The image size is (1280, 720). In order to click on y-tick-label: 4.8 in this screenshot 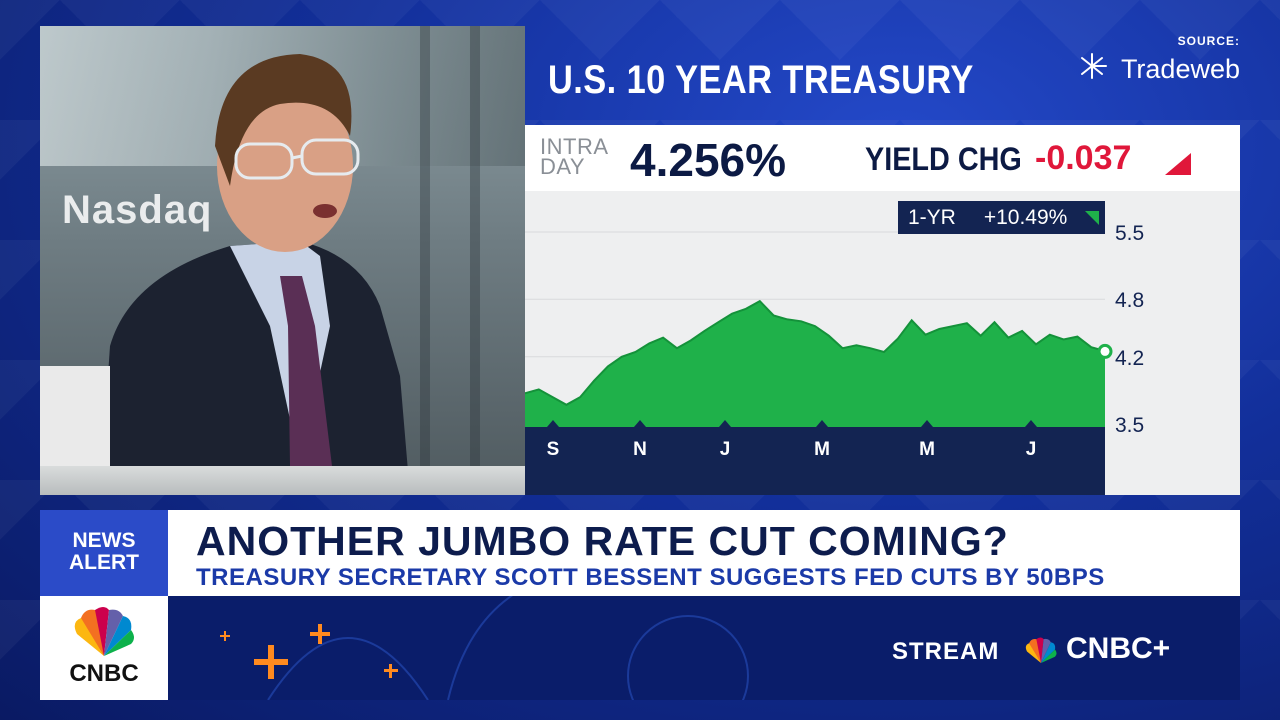, I will do `click(1129, 300)`.